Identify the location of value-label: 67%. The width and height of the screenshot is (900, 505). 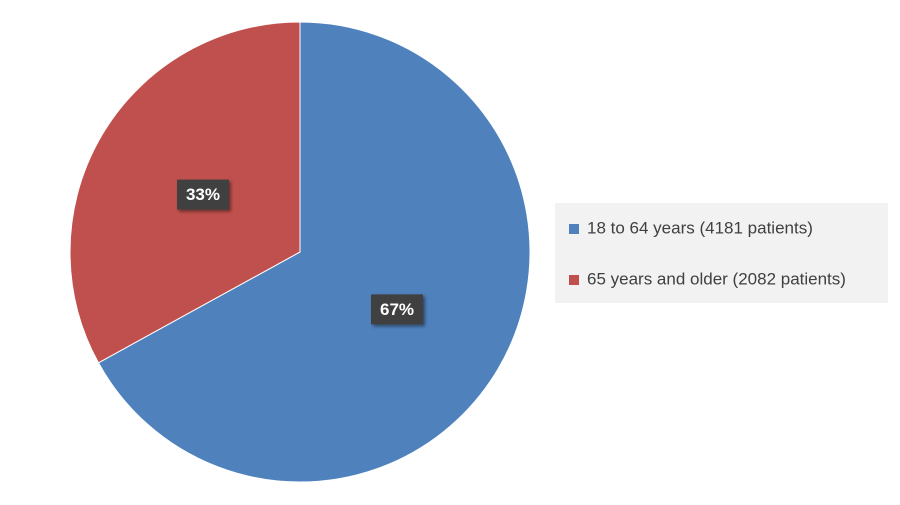
(397, 309).